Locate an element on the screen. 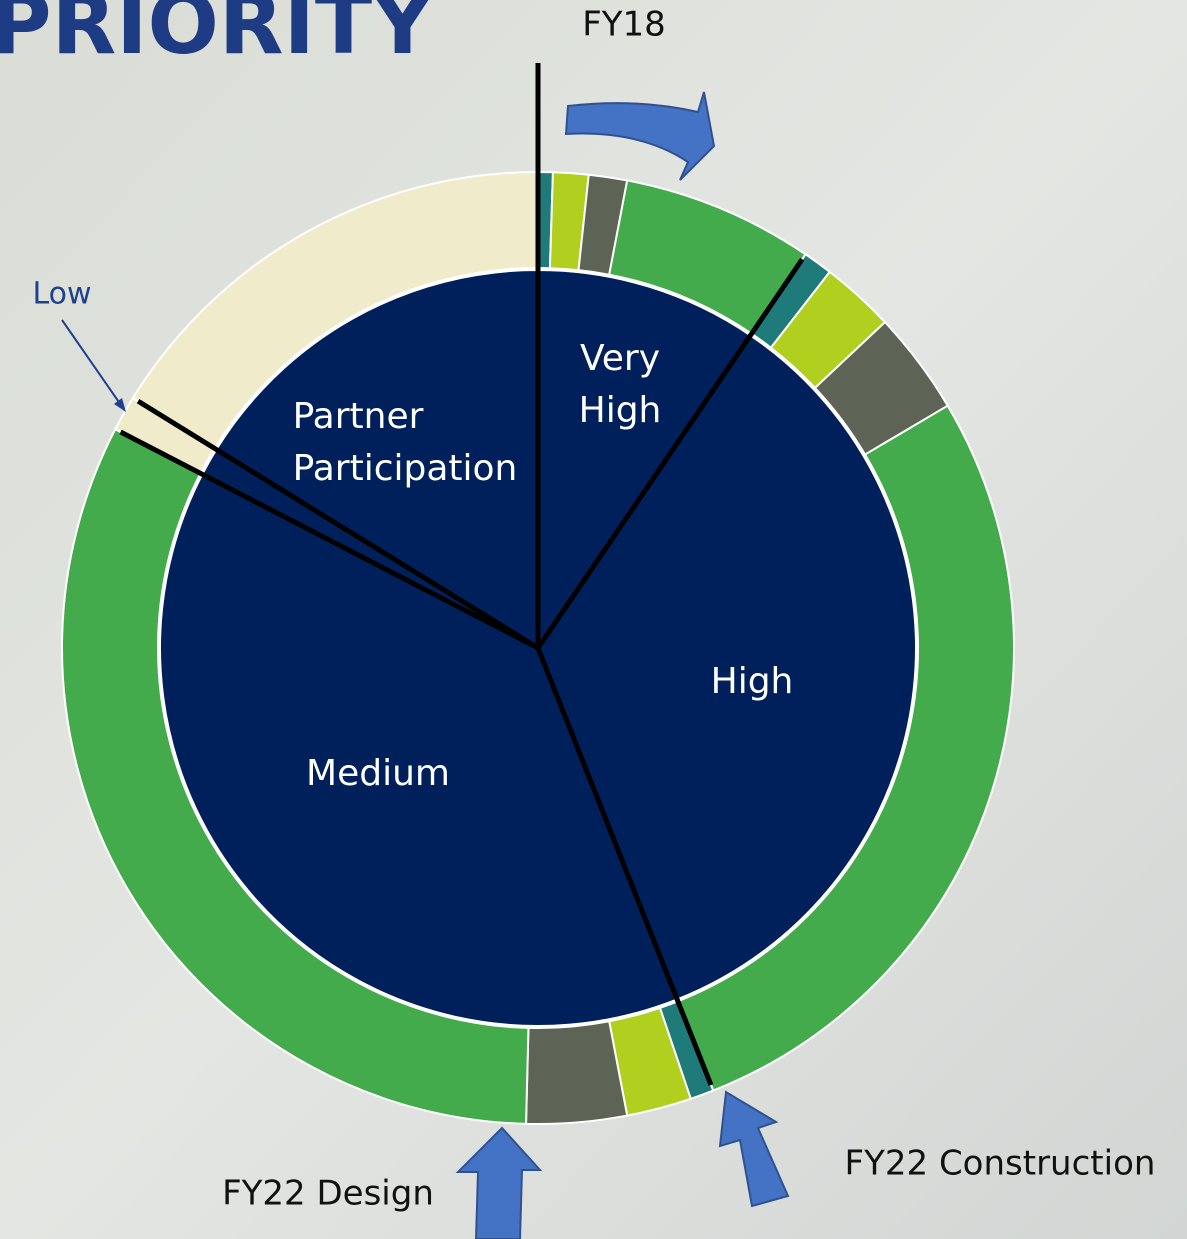  category-label: High is located at coordinates (752, 681).